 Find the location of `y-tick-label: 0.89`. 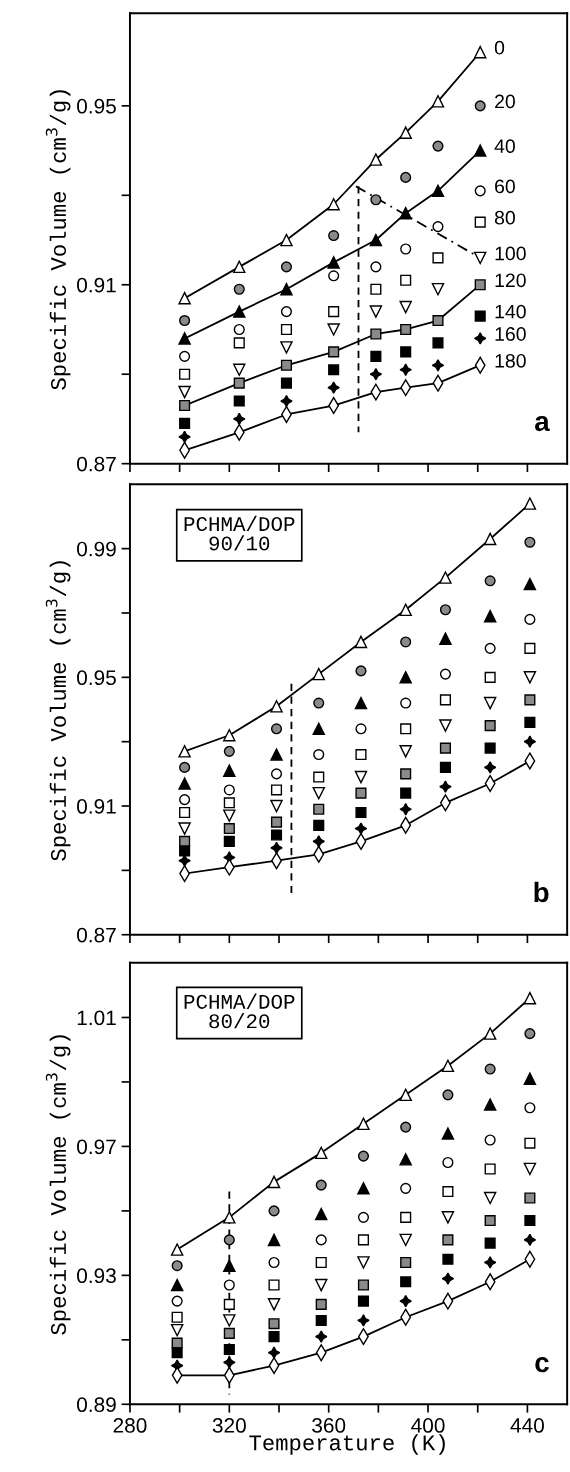

y-tick-label: 0.89 is located at coordinates (96, 1405).